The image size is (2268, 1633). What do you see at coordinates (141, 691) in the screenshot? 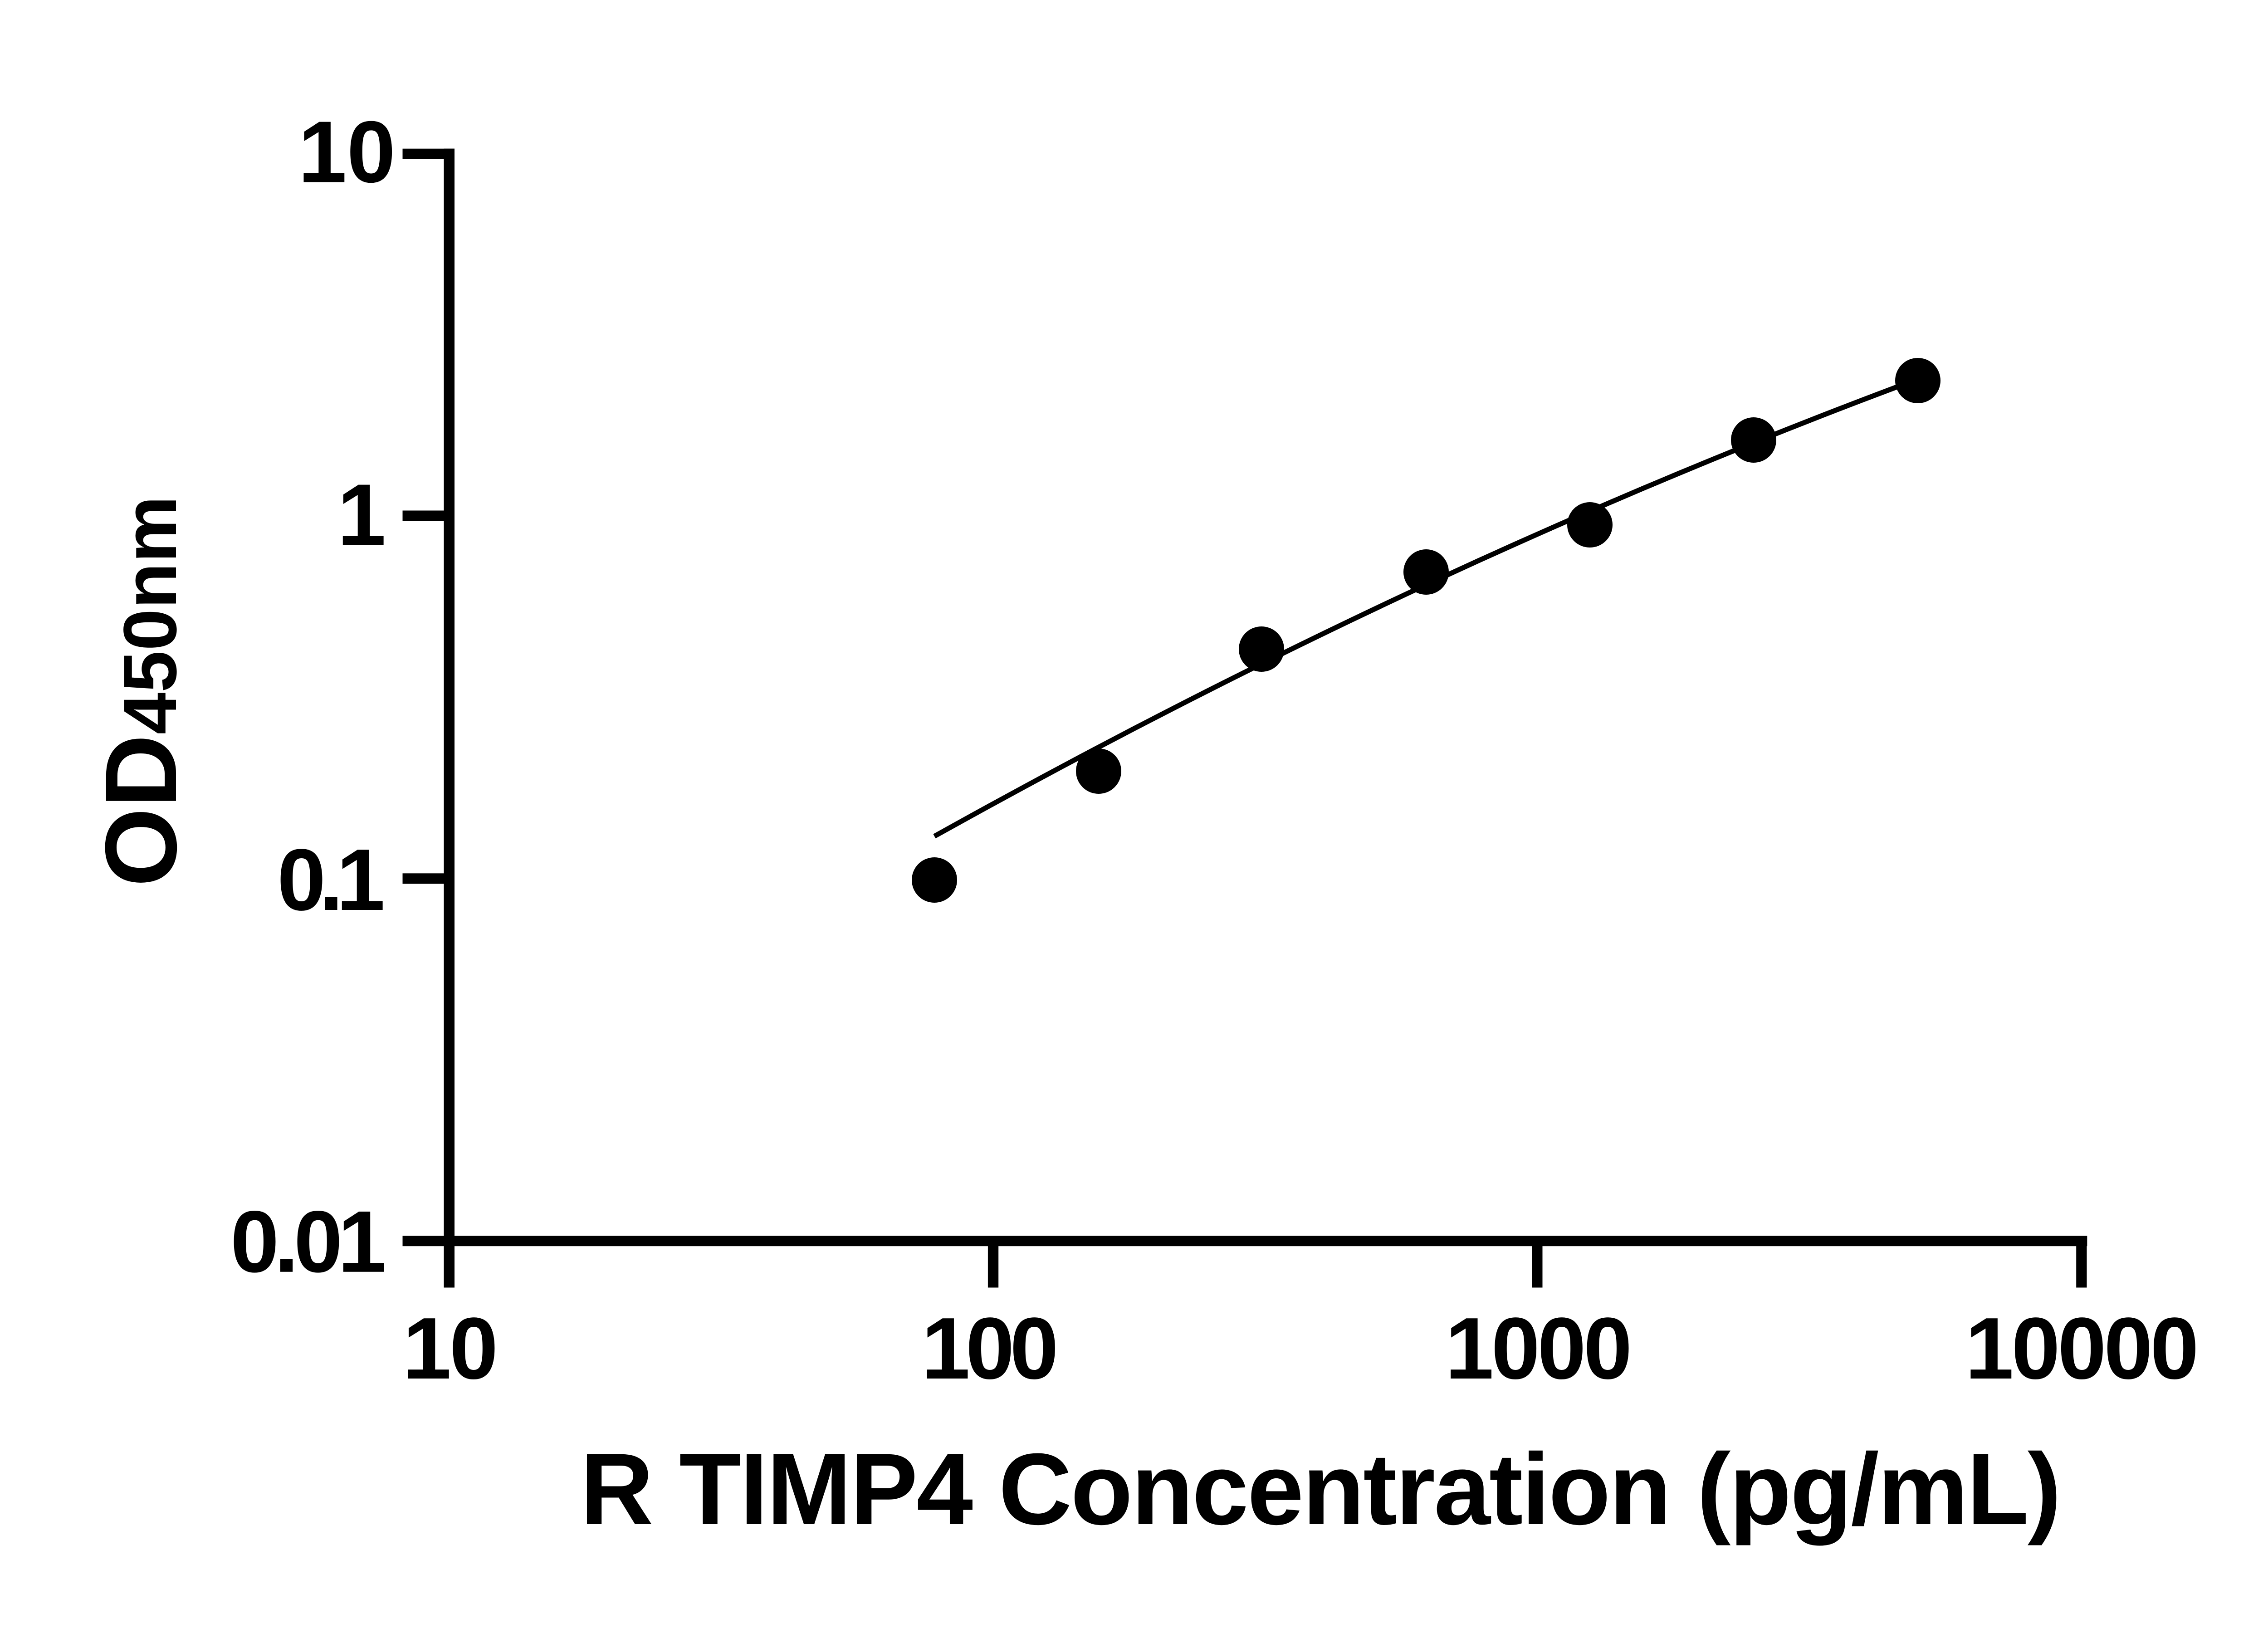
I see `svg-text: OD450nm` at bounding box center [141, 691].